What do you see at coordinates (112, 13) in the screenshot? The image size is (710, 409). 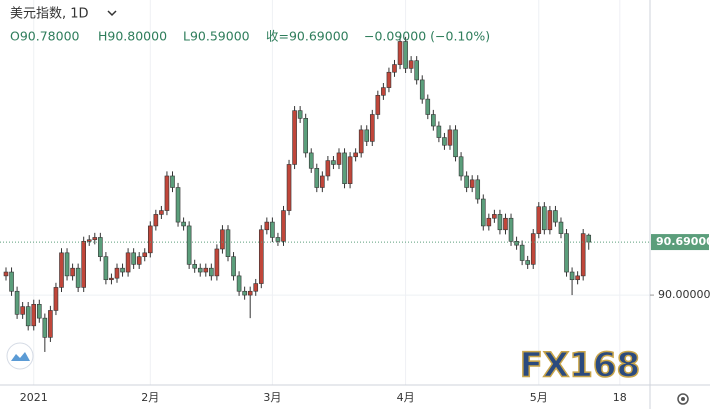 I see `dropdown-icon` at bounding box center [112, 13].